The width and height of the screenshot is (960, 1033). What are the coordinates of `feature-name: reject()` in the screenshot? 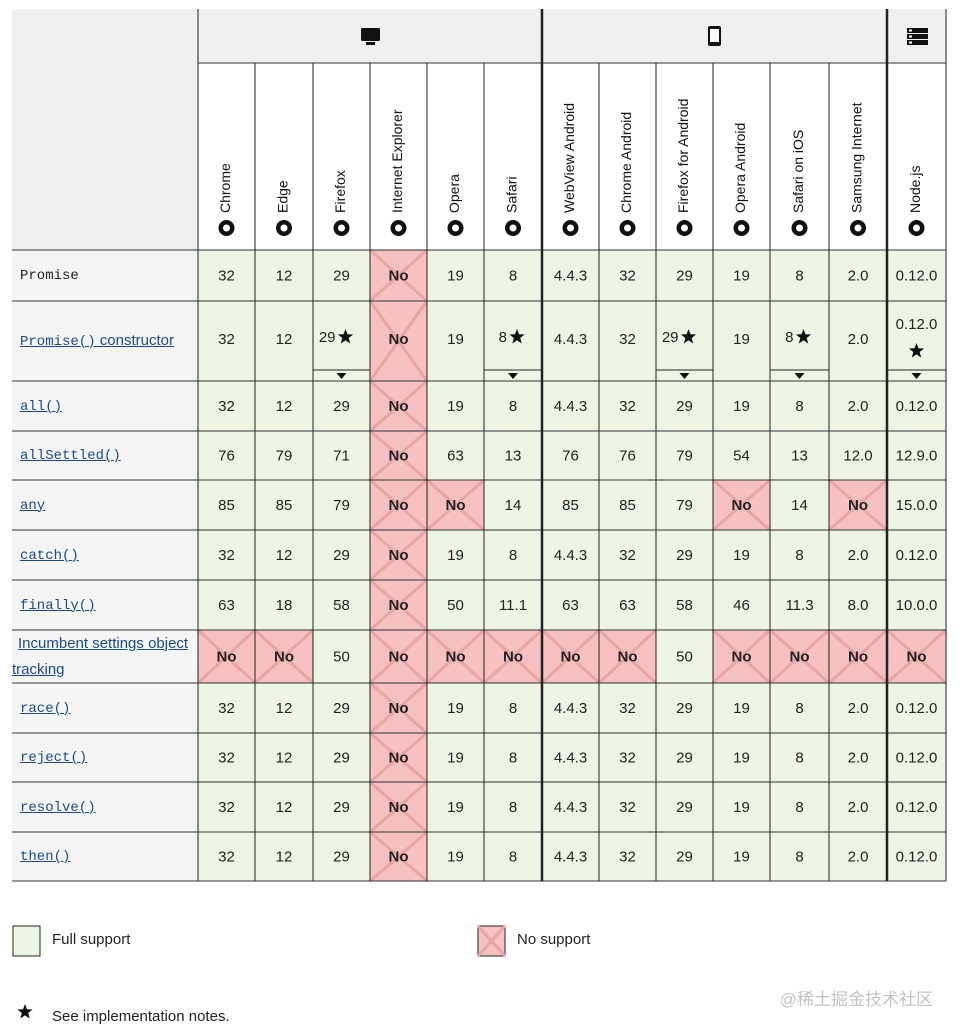 It's located at (106, 757).